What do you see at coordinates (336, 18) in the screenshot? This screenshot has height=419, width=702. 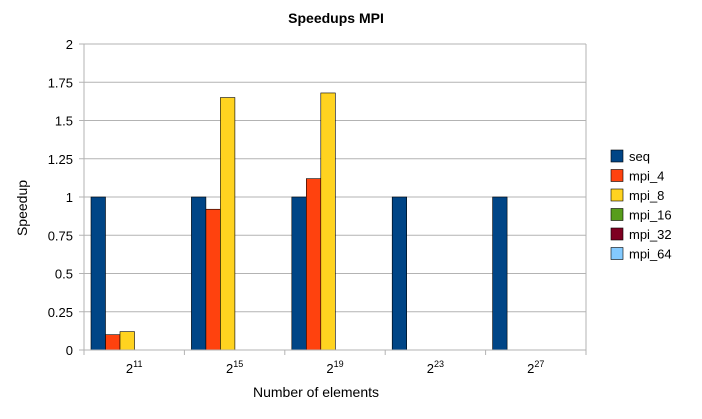 I see `chart-title: Speedups MPI` at bounding box center [336, 18].